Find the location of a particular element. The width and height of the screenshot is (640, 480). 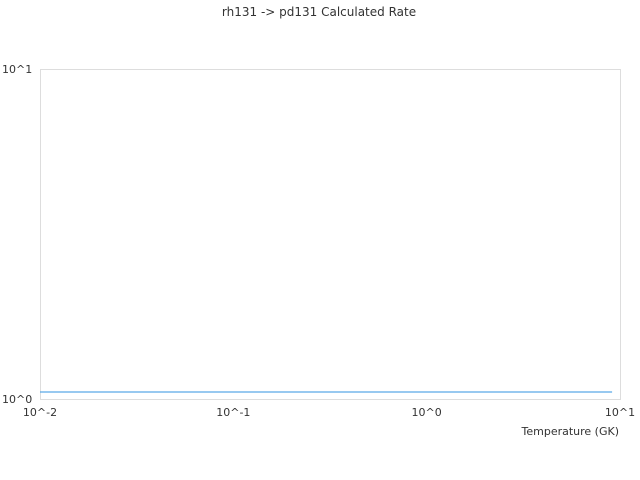

y-tick-label: 10^1 is located at coordinates (17, 69).